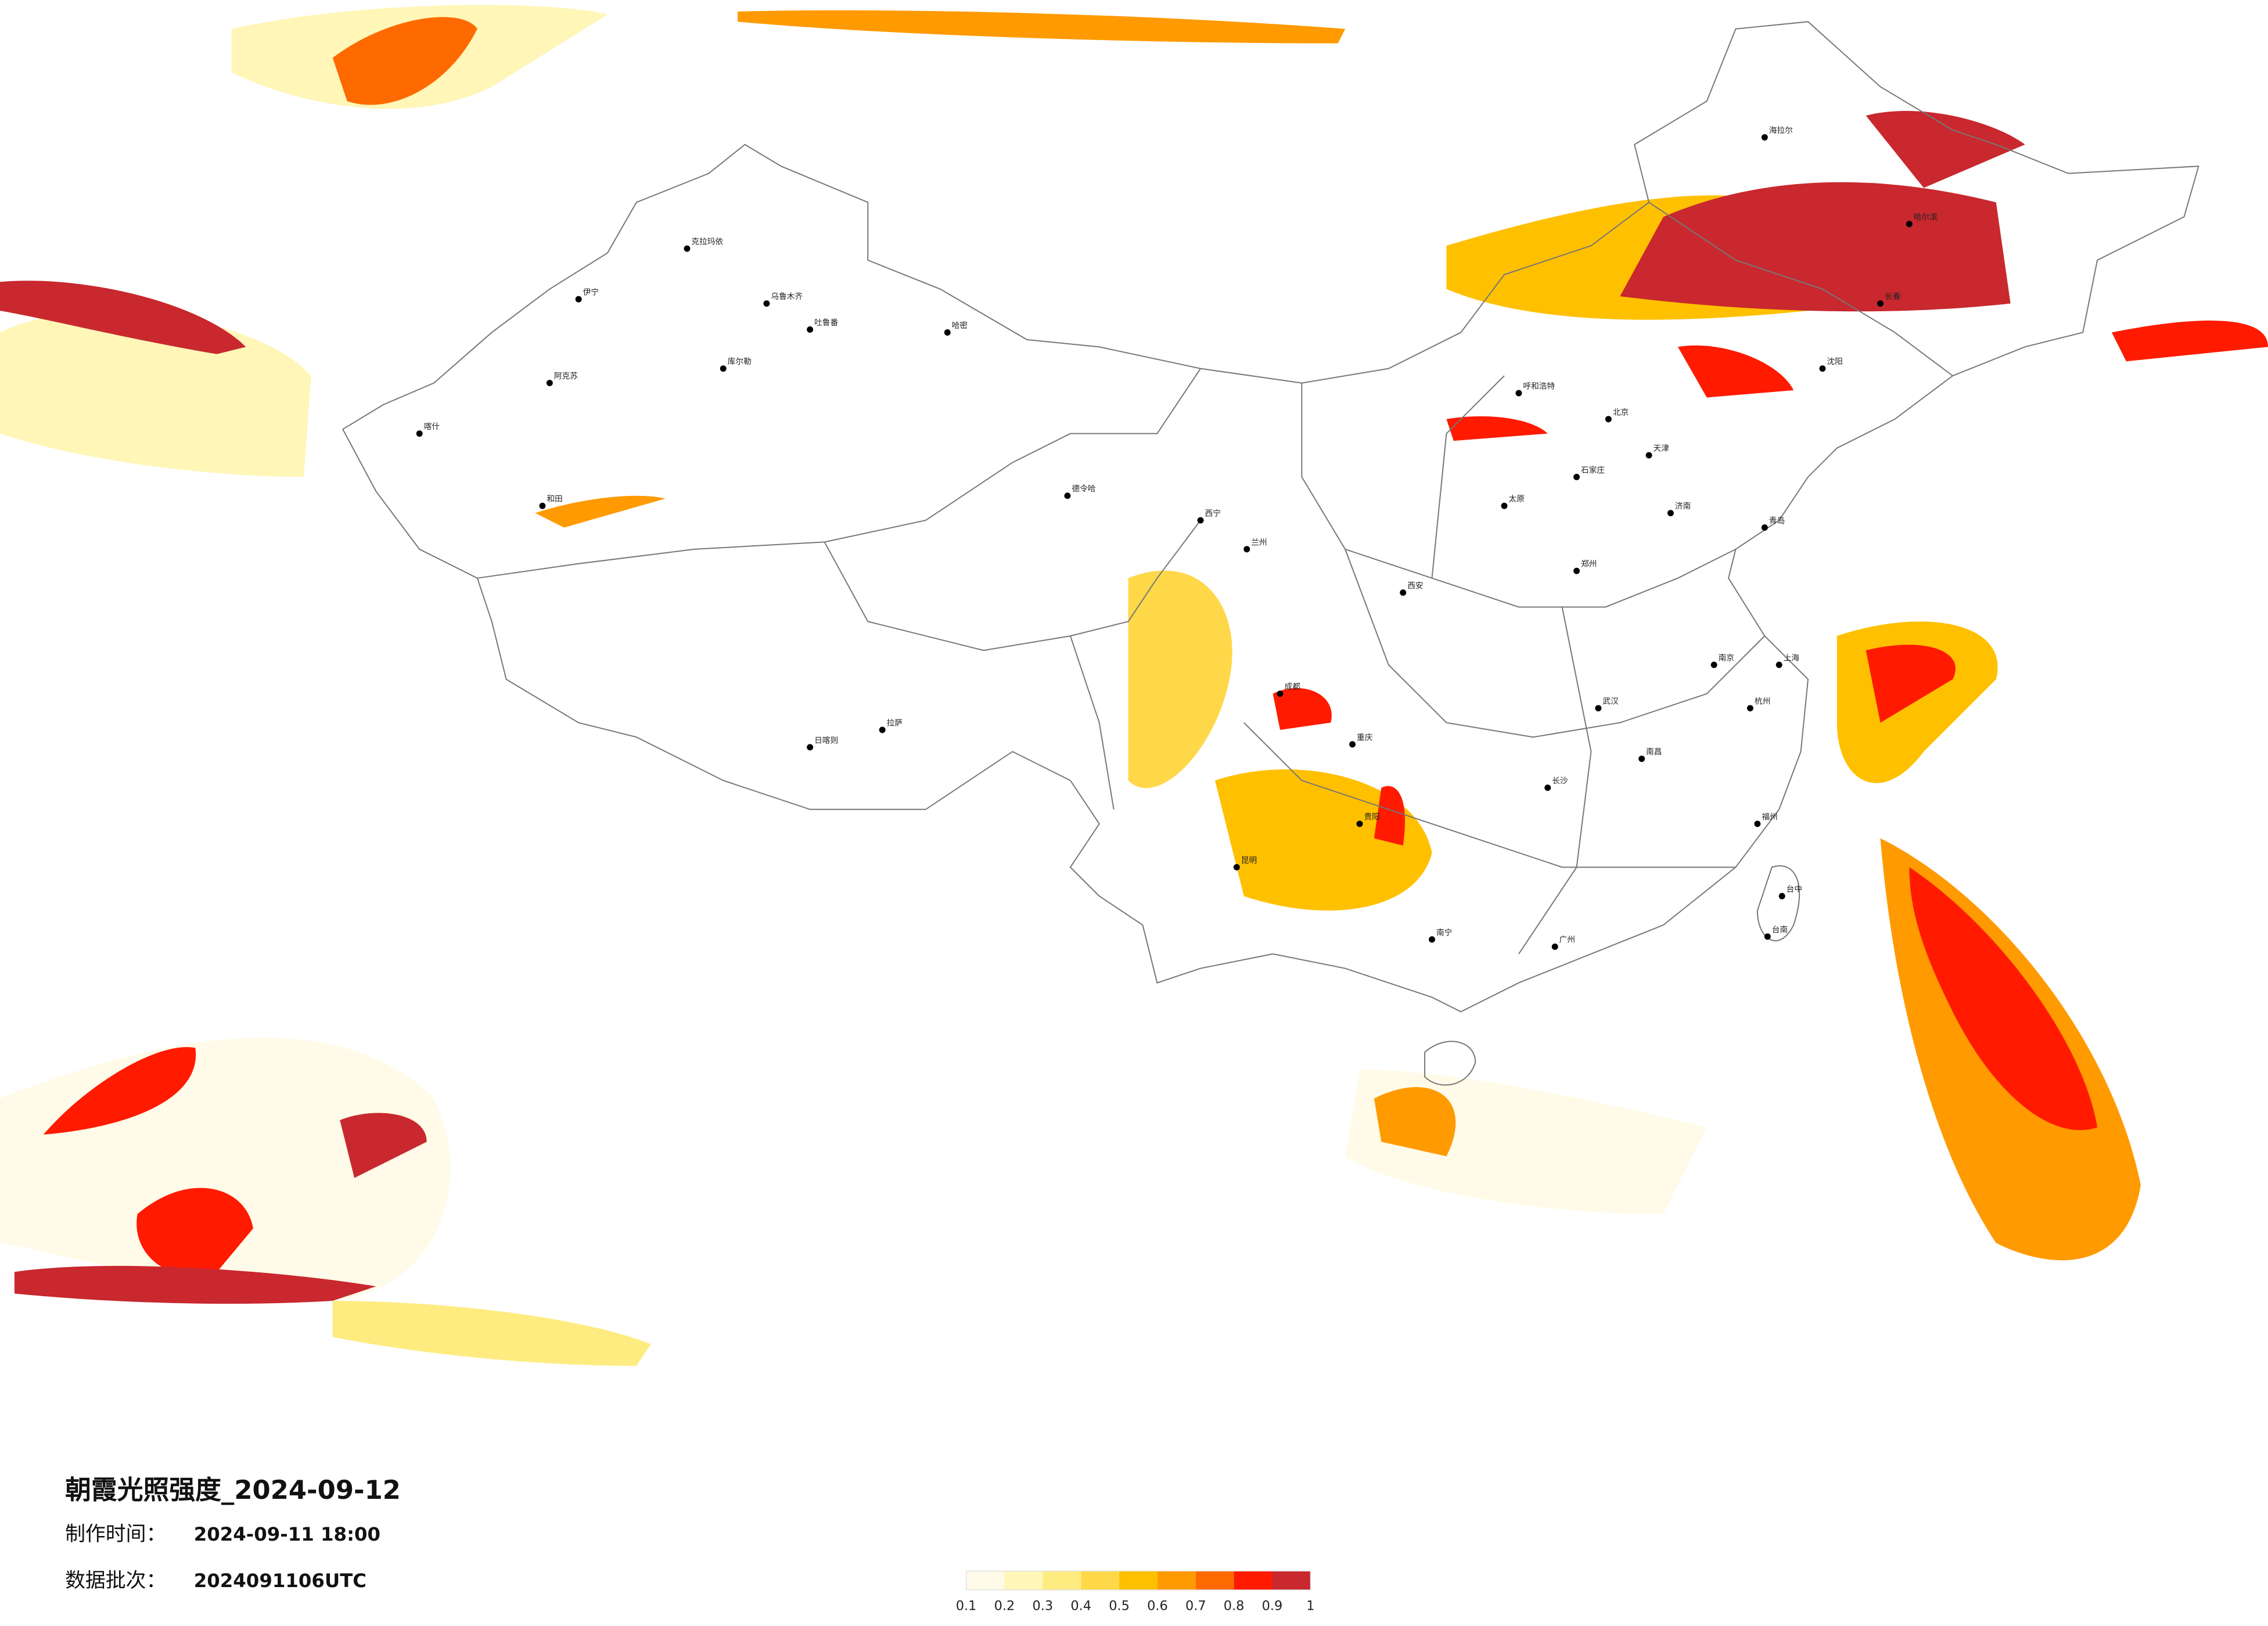 This screenshot has width=2268, height=1626. I want to click on city-label: 沈阳, so click(1834, 362).